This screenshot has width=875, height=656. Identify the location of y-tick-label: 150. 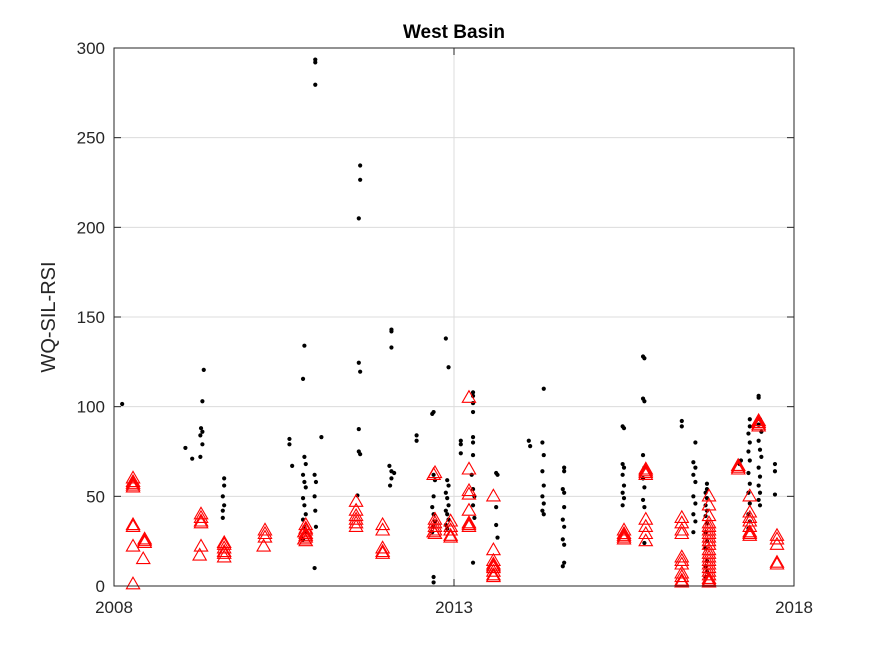
(91, 317).